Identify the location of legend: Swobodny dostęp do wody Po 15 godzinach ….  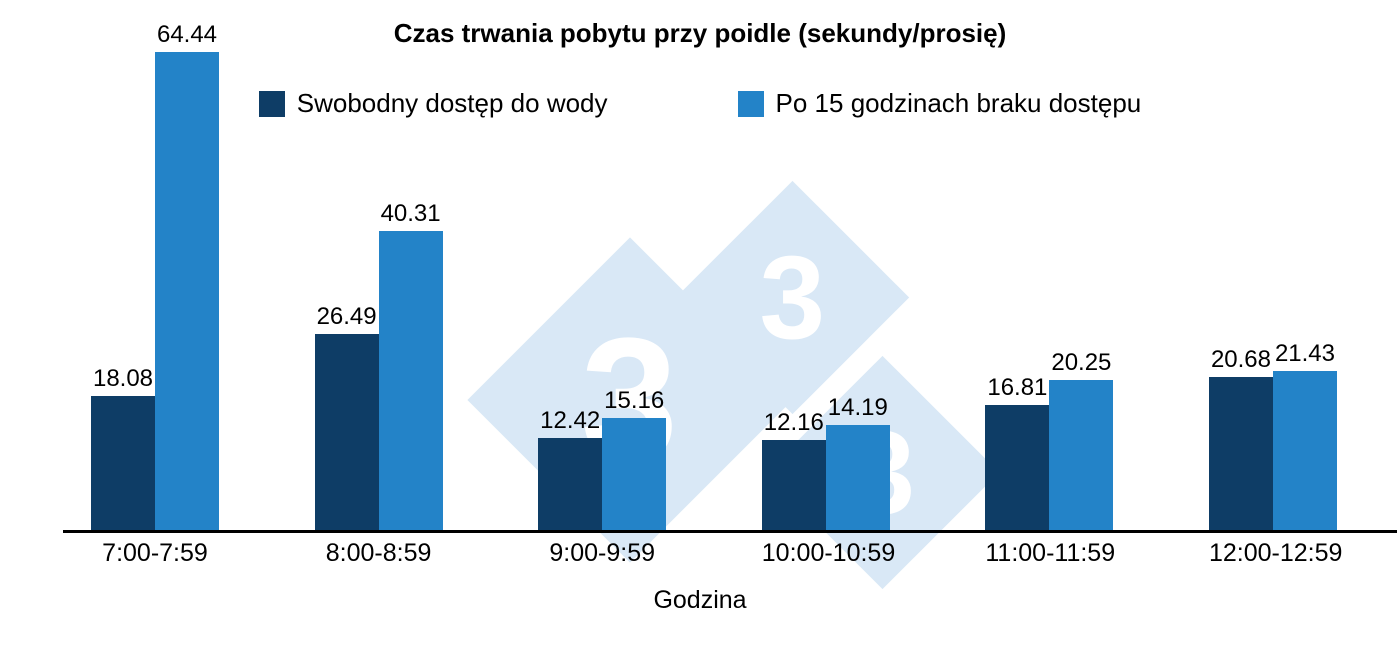
(700, 103).